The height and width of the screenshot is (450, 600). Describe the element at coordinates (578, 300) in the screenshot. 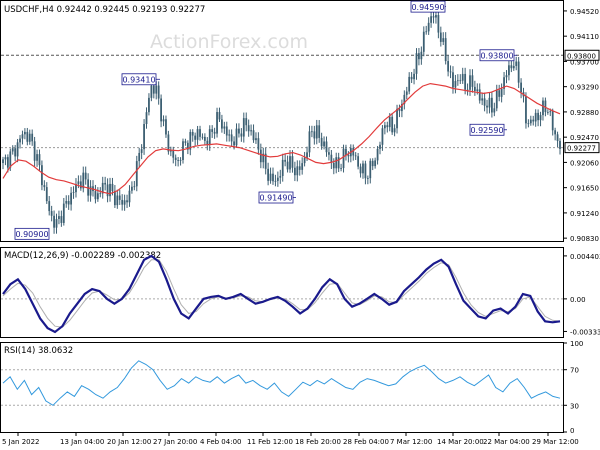

I see `macd-tick-label: 0.00` at that location.